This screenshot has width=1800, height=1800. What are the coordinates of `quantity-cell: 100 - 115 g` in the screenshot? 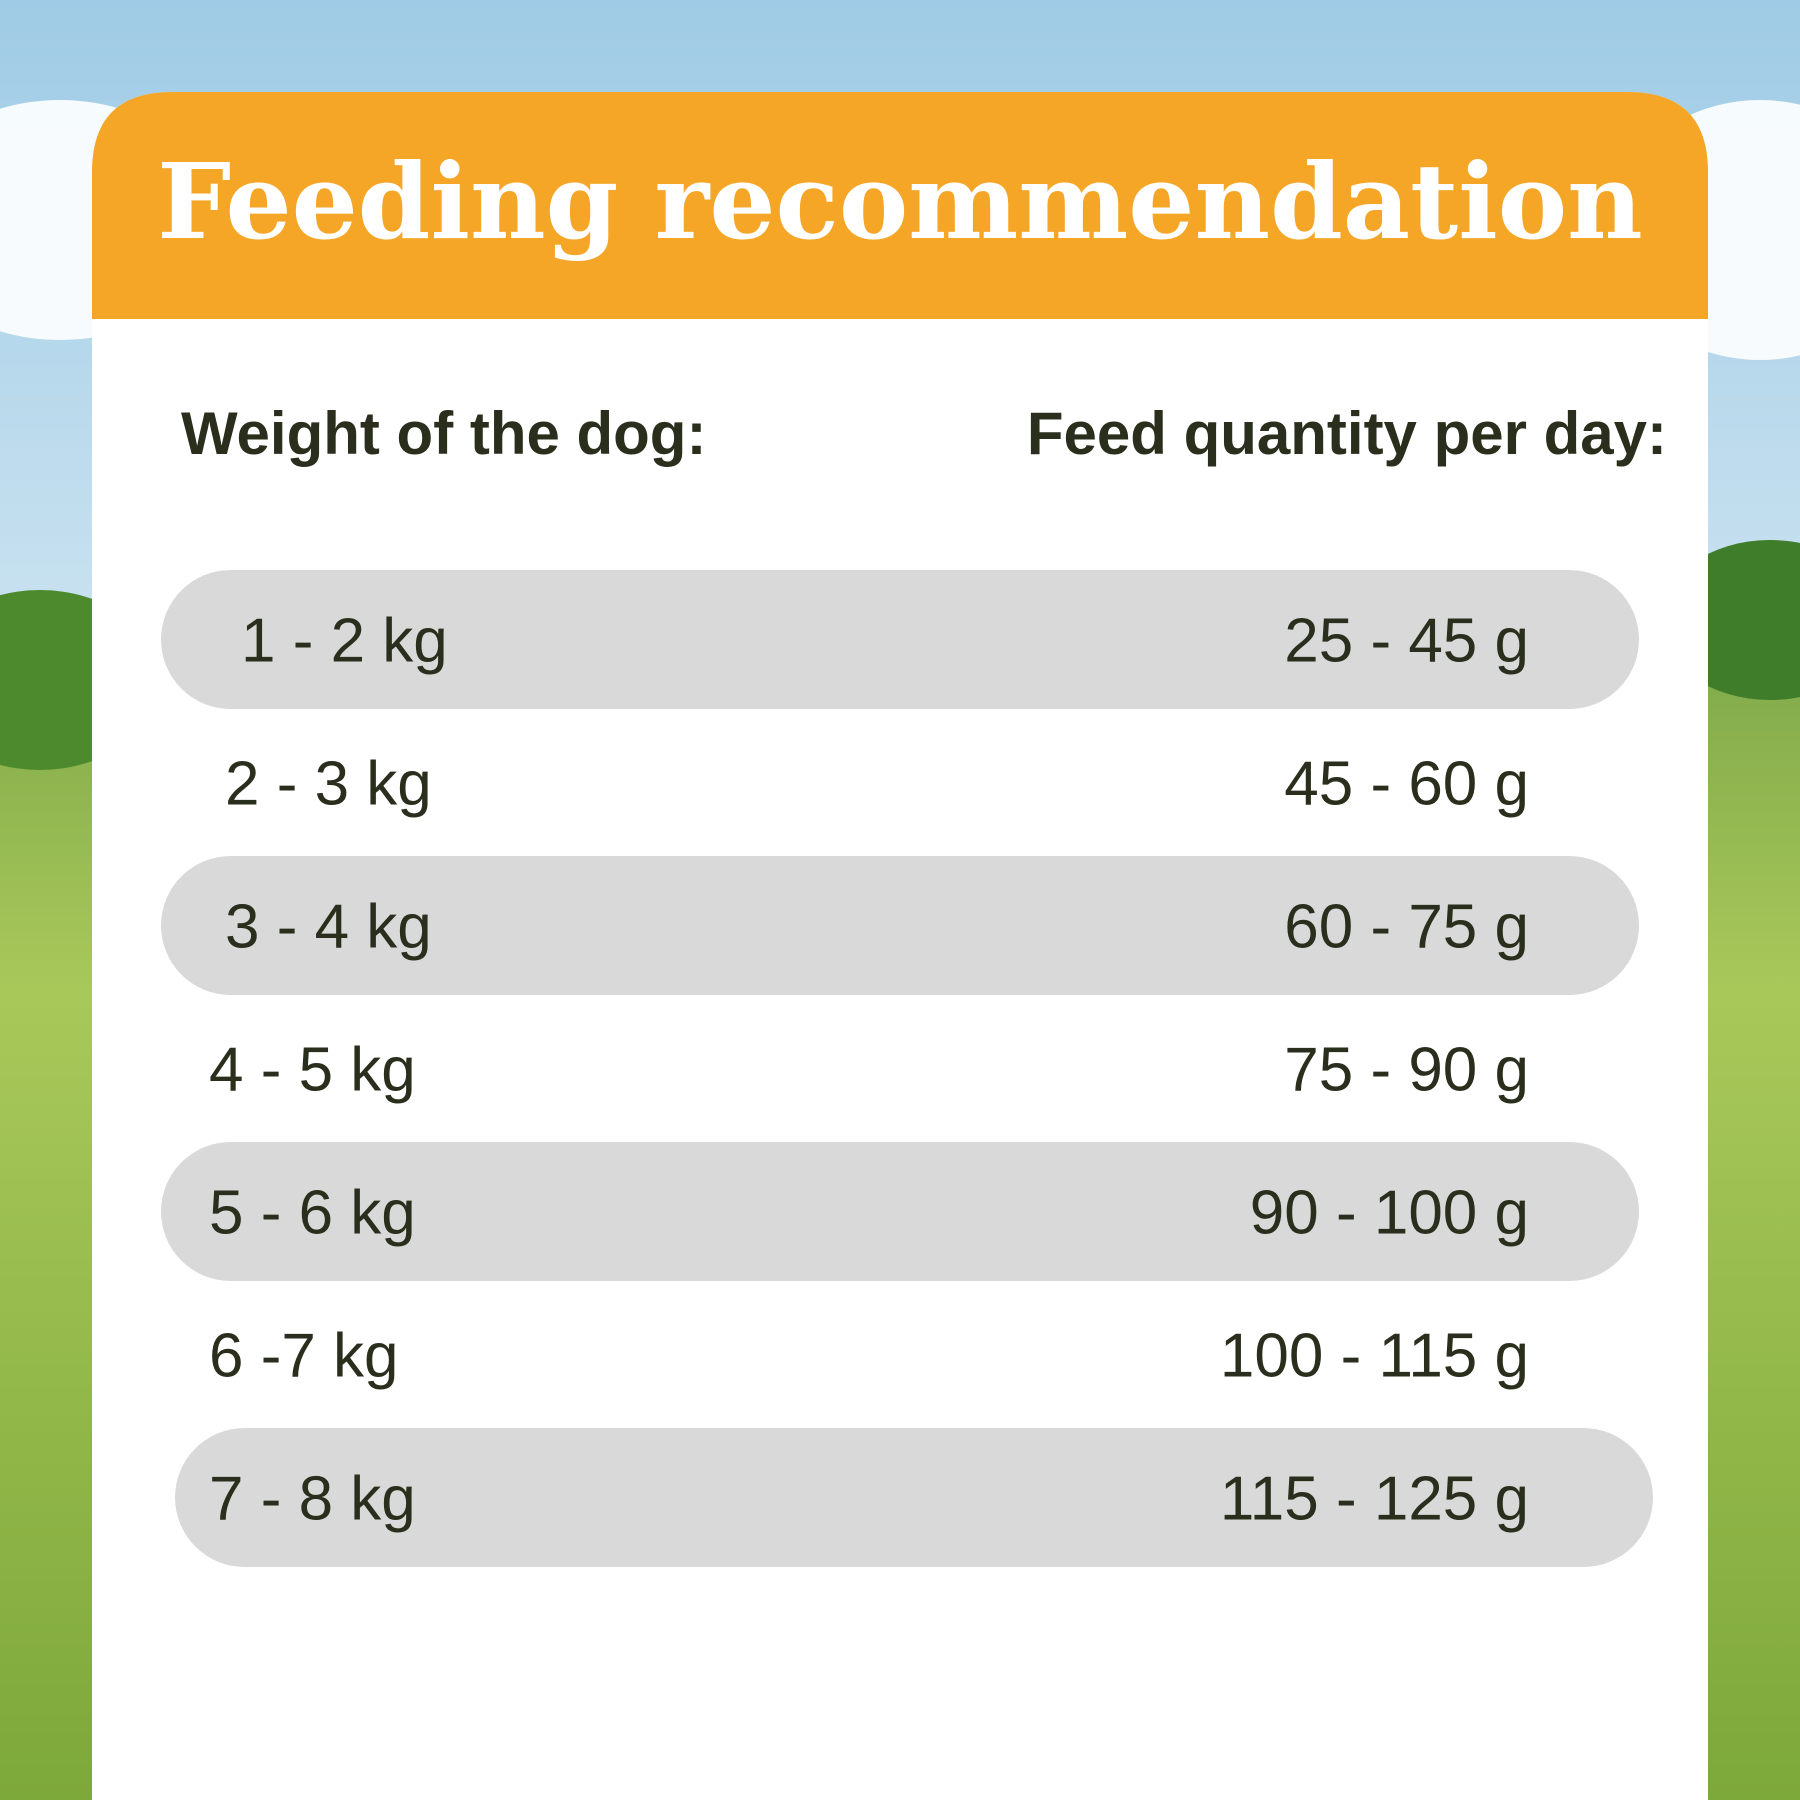 It's located at (1374, 1356).